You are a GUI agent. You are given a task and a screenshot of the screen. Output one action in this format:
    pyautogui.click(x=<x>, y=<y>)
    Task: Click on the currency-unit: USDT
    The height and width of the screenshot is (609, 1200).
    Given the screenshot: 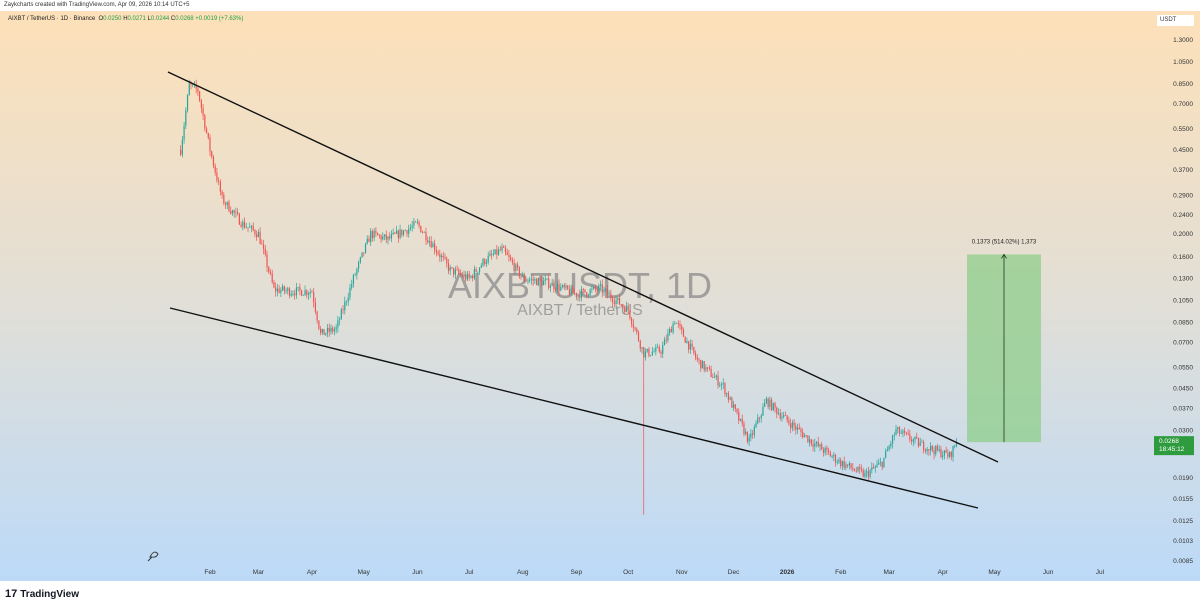 What is the action you would take?
    pyautogui.click(x=1175, y=20)
    